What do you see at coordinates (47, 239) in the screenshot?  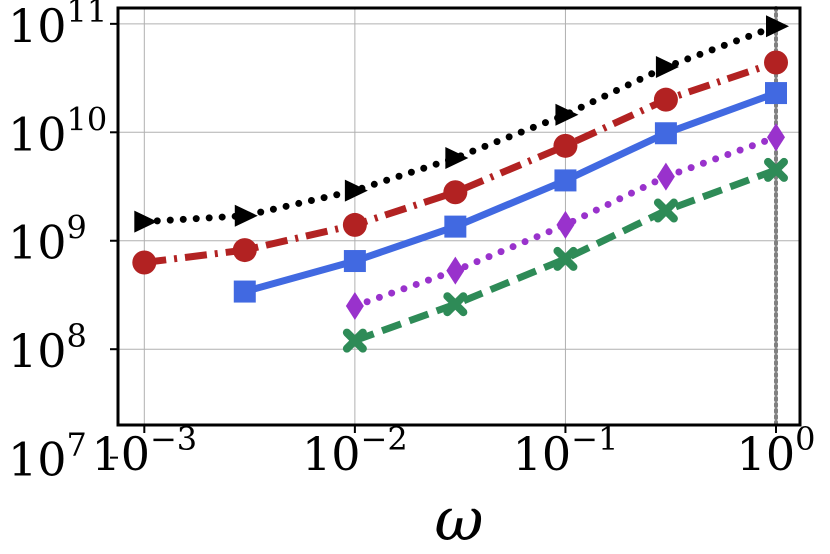 I see `y-tick-label: 10⁹` at bounding box center [47, 239].